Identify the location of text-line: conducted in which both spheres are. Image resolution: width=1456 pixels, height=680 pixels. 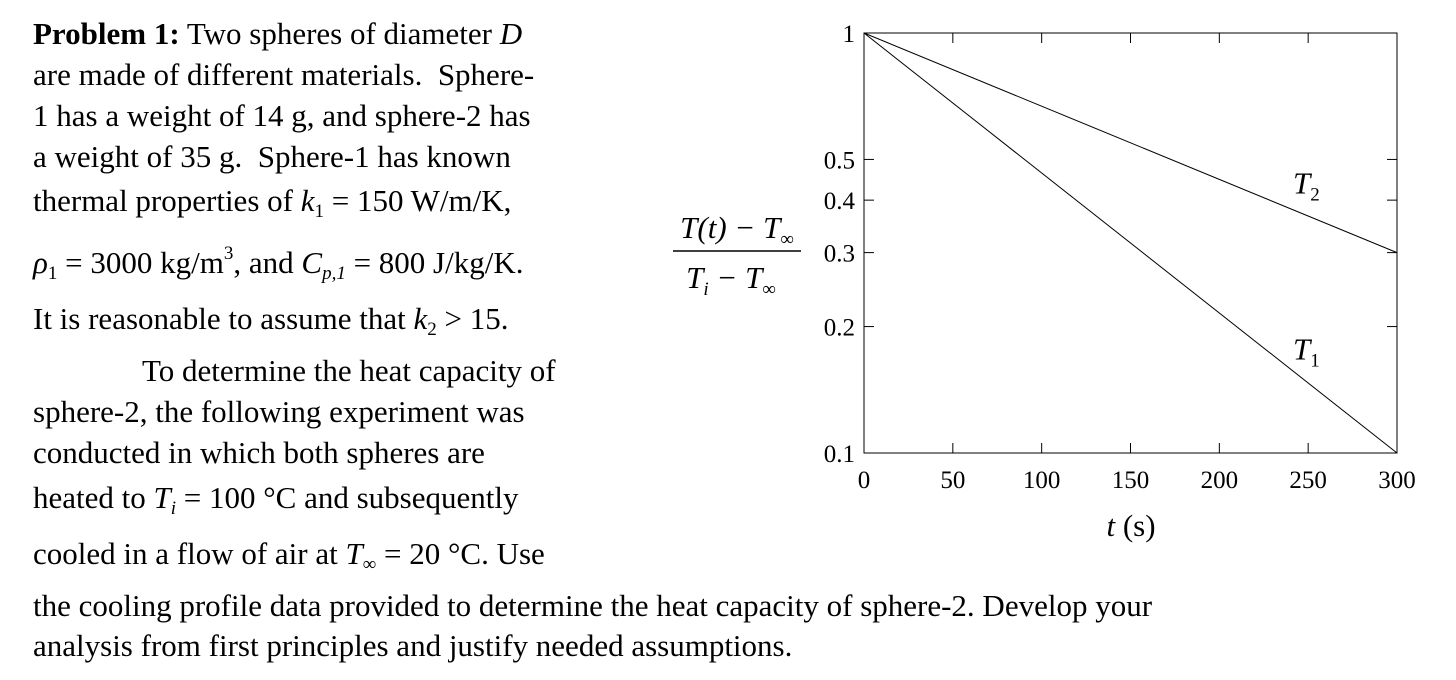
(259, 452).